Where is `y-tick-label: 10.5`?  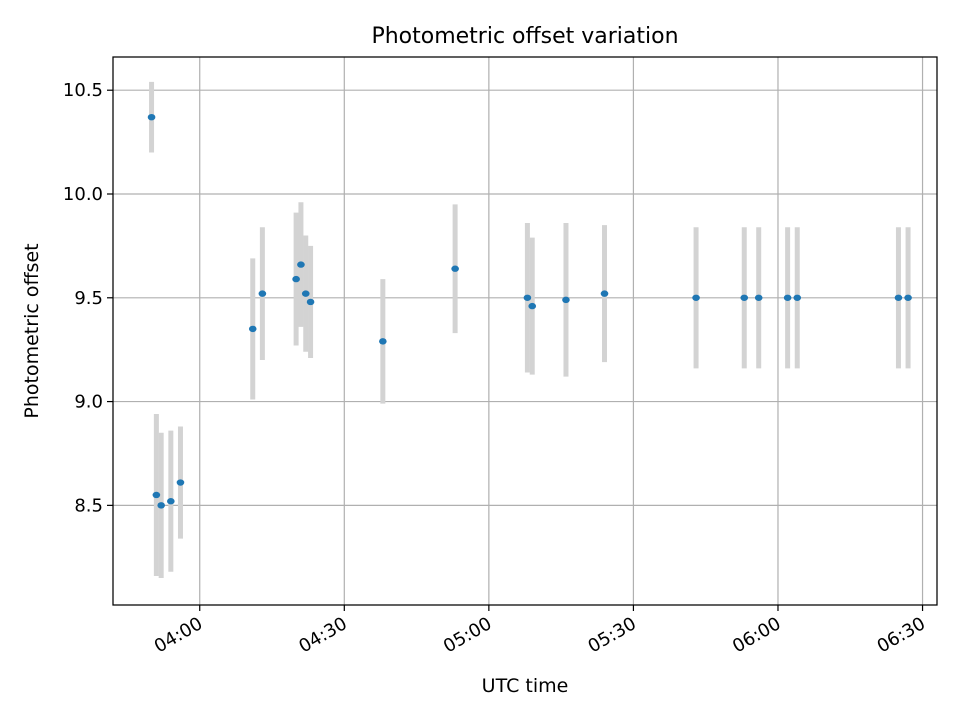 y-tick-label: 10.5 is located at coordinates (83, 90).